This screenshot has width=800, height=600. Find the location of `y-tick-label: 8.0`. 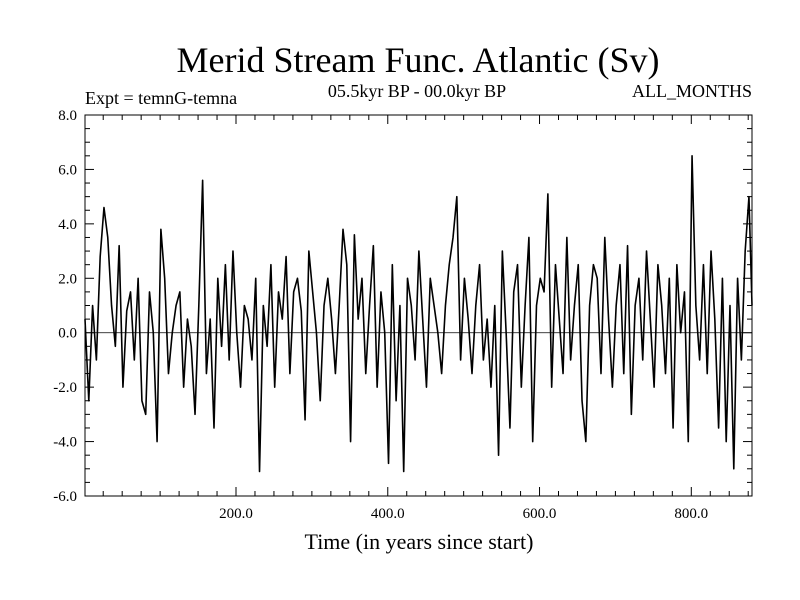

y-tick-label: 8.0 is located at coordinates (67, 116).